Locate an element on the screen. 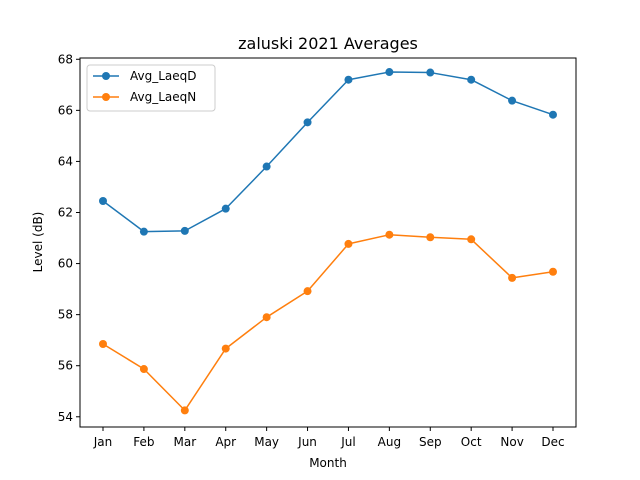 This screenshot has width=640, height=480. x-tick-label: Aug is located at coordinates (389, 442).